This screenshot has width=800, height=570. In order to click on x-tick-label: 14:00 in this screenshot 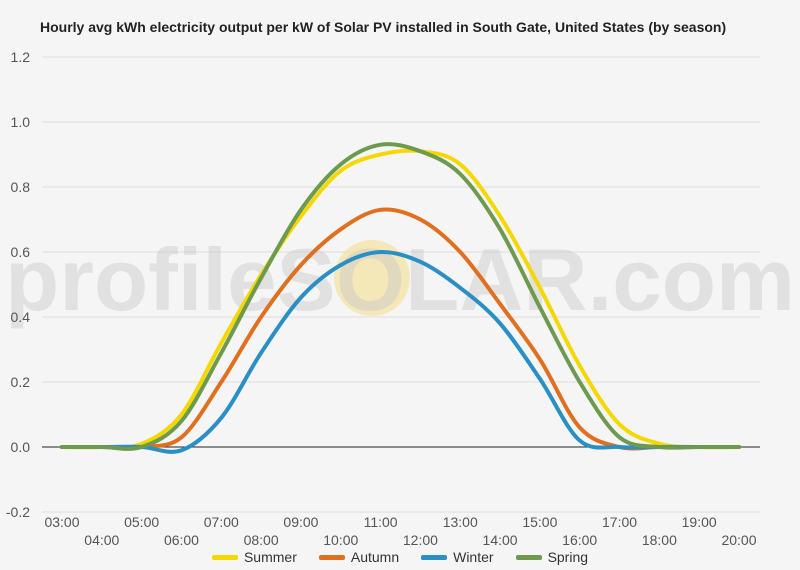, I will do `click(500, 540)`.